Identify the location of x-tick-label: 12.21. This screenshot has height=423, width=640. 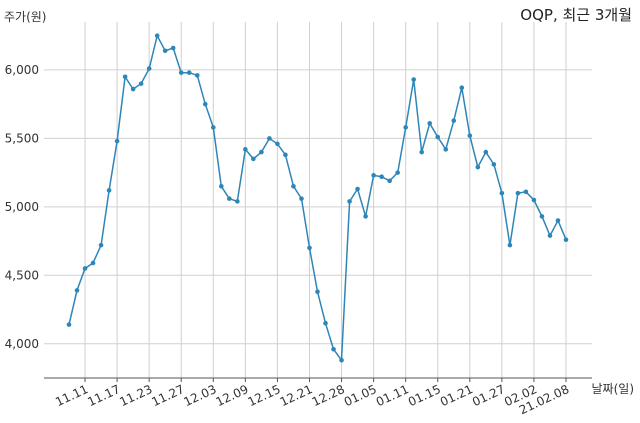
(296, 395).